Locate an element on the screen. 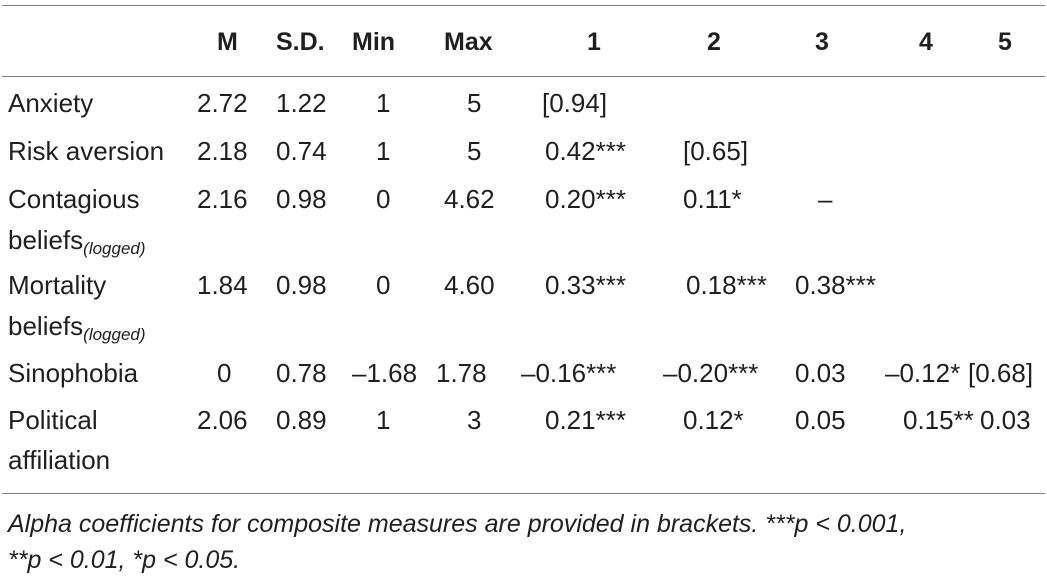  cell-col-4: –0.12* is located at coordinates (923, 373).